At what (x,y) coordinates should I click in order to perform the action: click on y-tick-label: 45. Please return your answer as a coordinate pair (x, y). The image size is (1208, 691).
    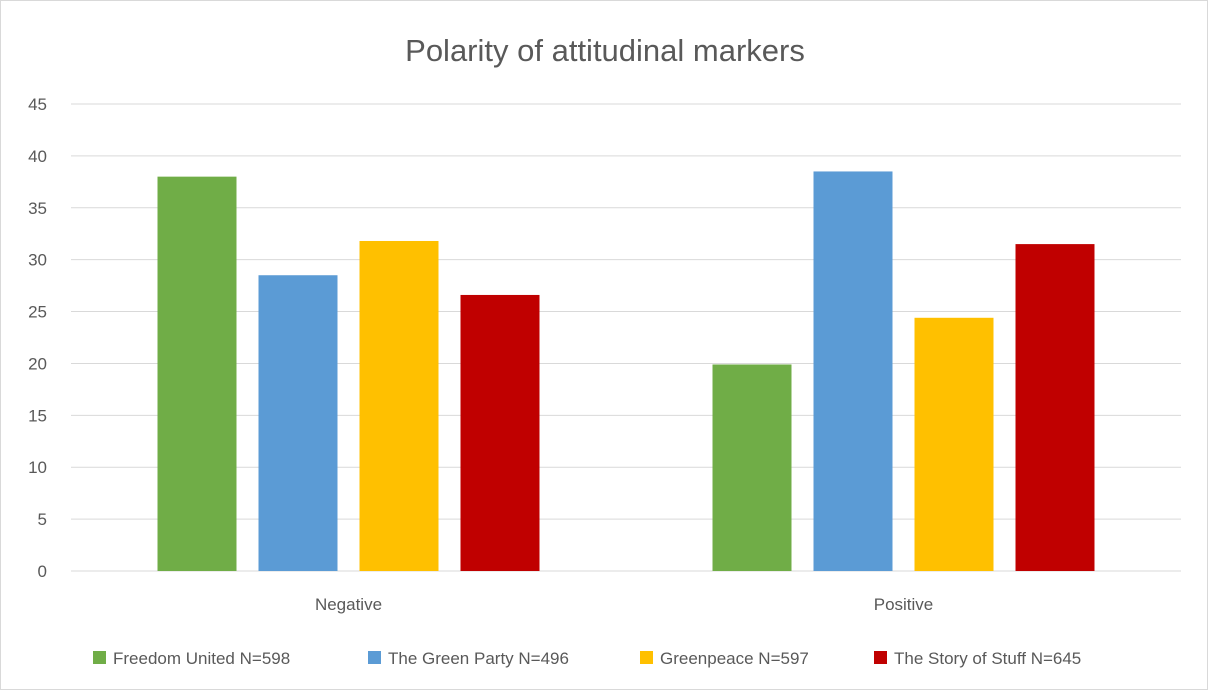
    Looking at the image, I should click on (37, 104).